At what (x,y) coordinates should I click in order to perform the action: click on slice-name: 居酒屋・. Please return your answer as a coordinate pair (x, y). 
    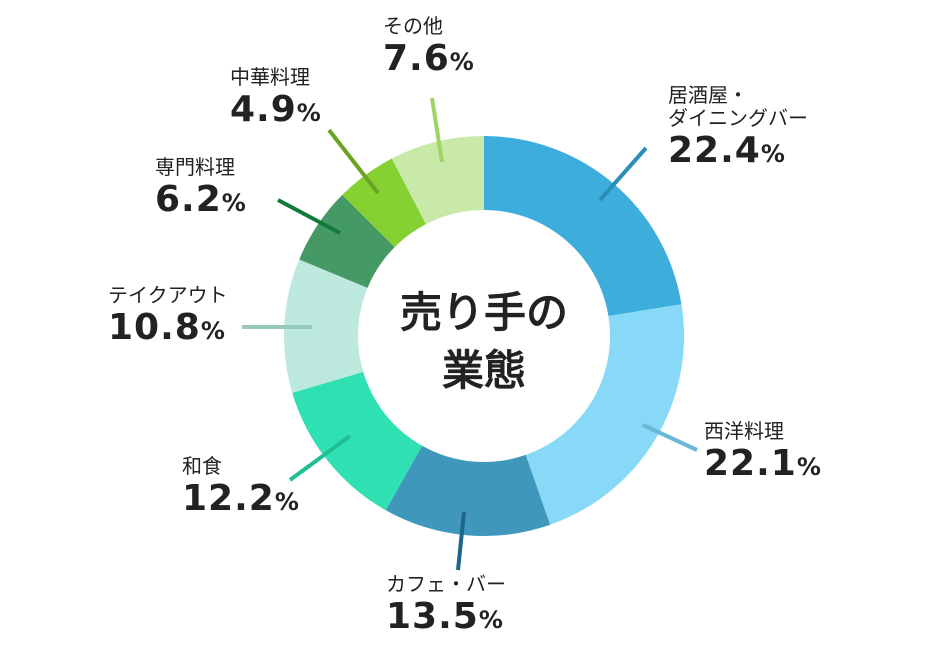
    Looking at the image, I should click on (708, 95).